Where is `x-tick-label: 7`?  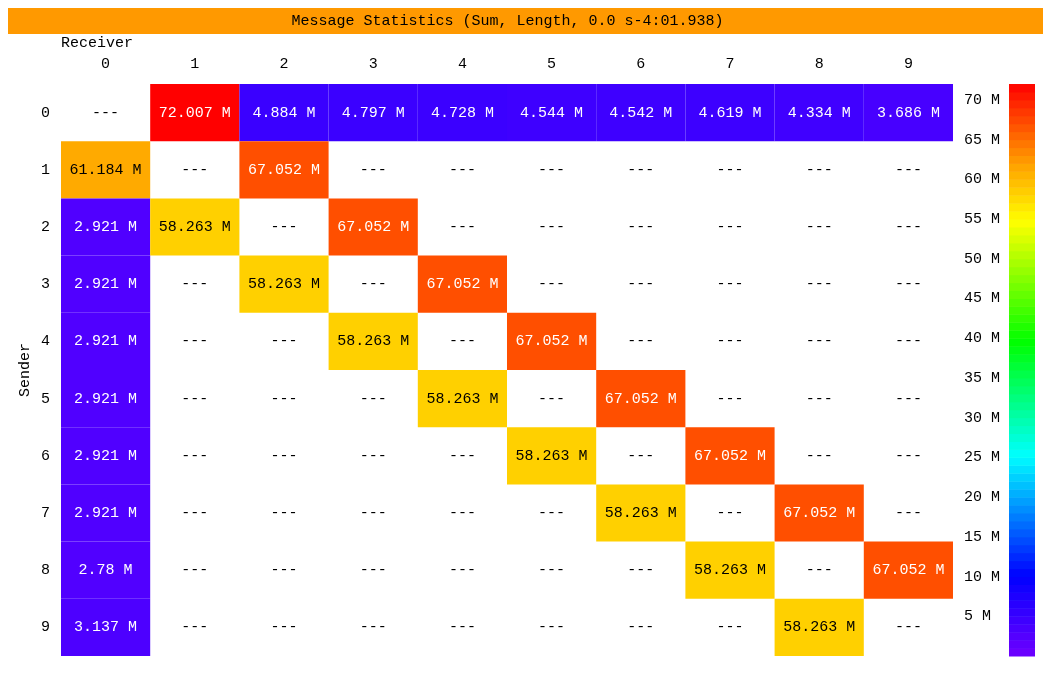
x-tick-label: 7 is located at coordinates (730, 64).